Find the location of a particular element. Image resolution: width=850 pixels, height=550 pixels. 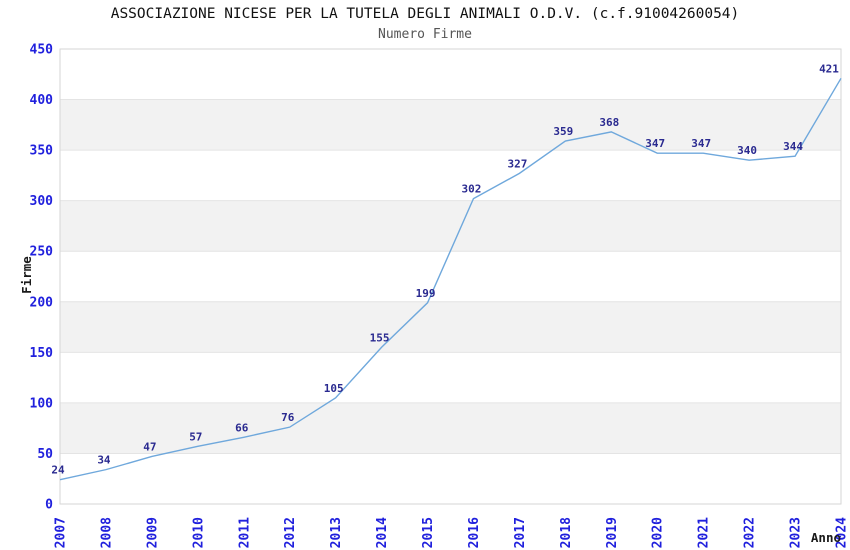

data-point-label: 47 is located at coordinates (149, 446).